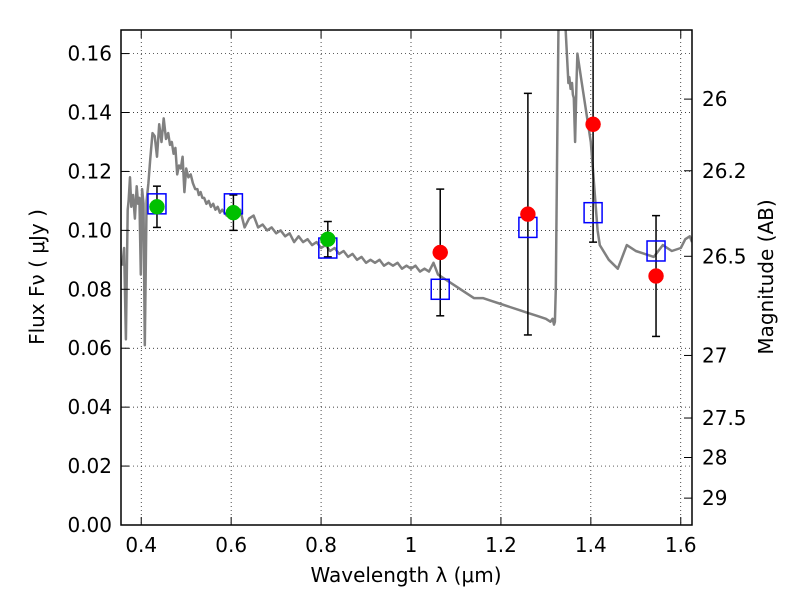 Image resolution: width=800 pixels, height=600 pixels. What do you see at coordinates (89, 289) in the screenshot?
I see `y-tick-label: 0.08` at bounding box center [89, 289].